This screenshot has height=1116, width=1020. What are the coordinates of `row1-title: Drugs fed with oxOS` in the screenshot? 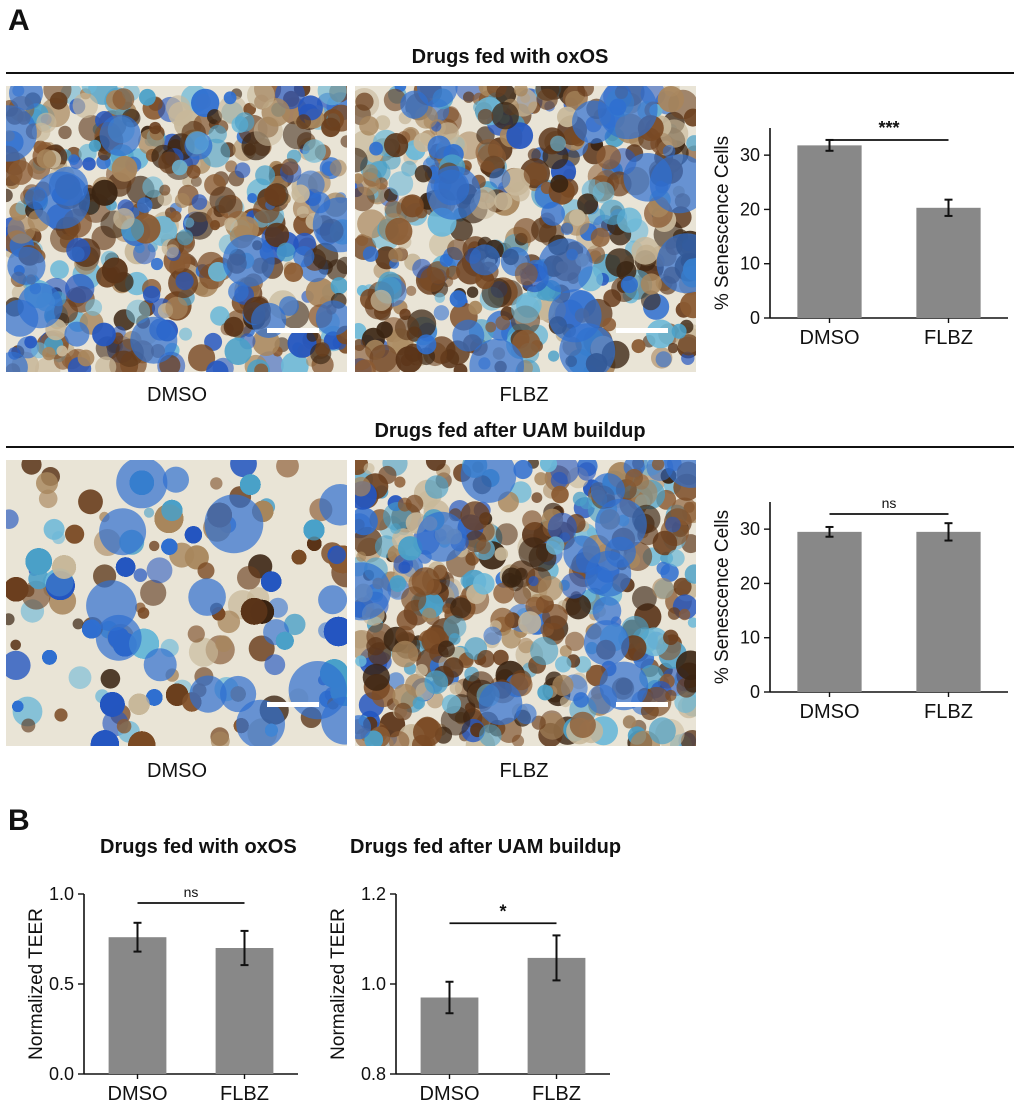 It's located at (510, 57).